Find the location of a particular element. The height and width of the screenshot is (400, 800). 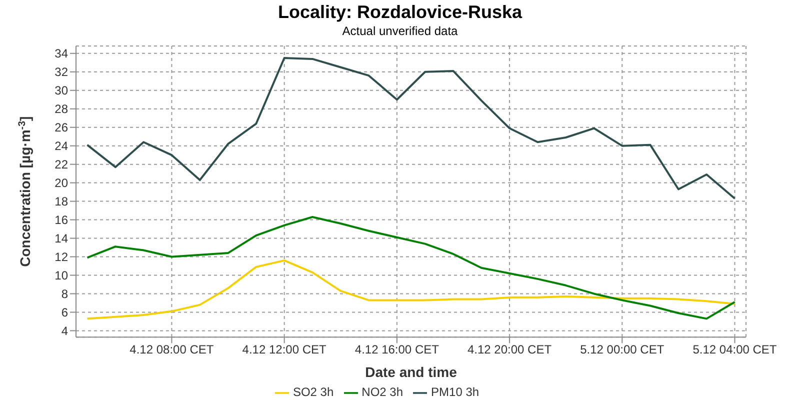

x-tick-label: 5.12 04:00 CET is located at coordinates (735, 349).